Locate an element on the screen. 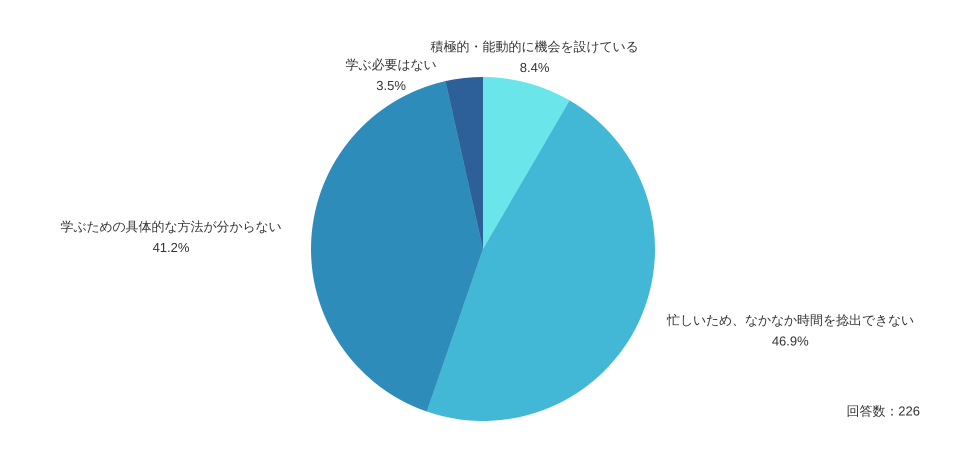  slice-label: 学ぶための具体的な方法が分からない is located at coordinates (171, 226).